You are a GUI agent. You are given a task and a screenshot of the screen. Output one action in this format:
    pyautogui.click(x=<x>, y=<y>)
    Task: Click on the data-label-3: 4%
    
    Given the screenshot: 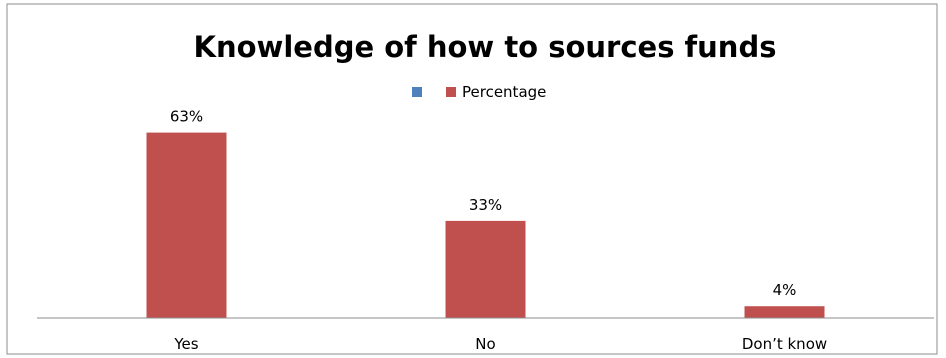 What is the action you would take?
    pyautogui.click(x=785, y=290)
    